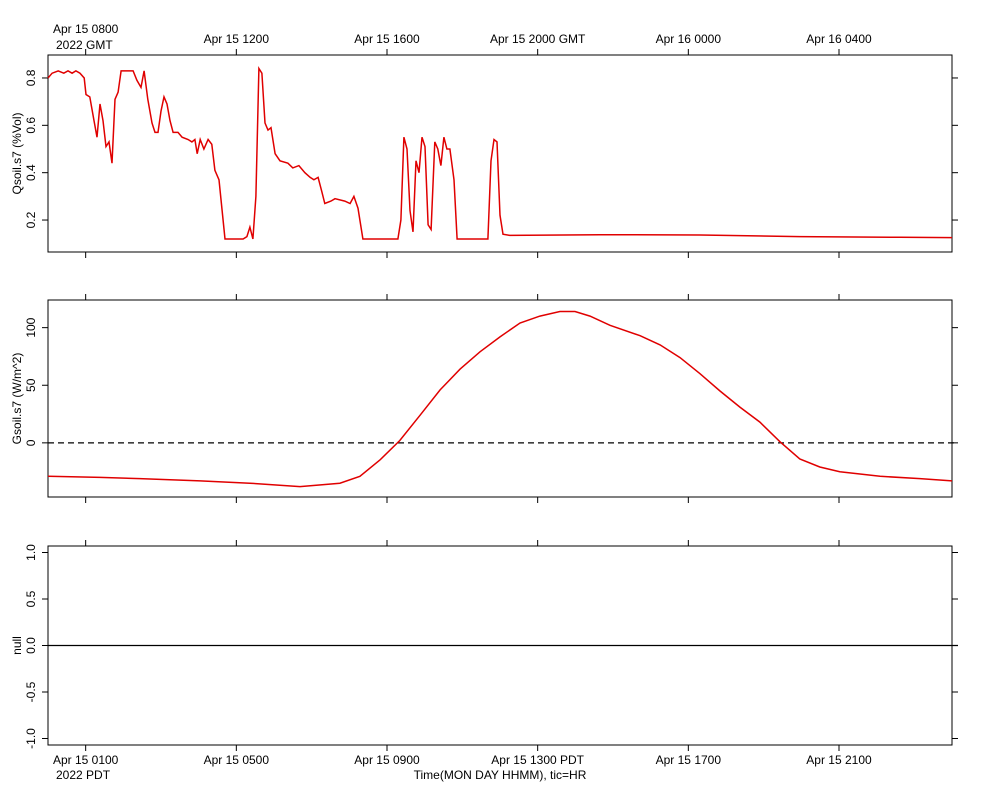 This screenshot has width=1000, height=800. Describe the element at coordinates (31, 327) in the screenshot. I see `y-tick-label: 100` at that location.